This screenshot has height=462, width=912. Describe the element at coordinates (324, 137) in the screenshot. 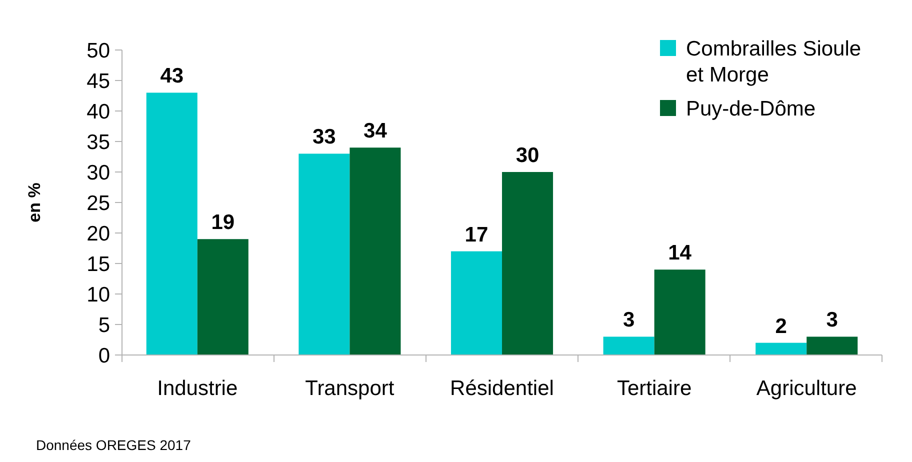

I see `data-label: 33` at that location.